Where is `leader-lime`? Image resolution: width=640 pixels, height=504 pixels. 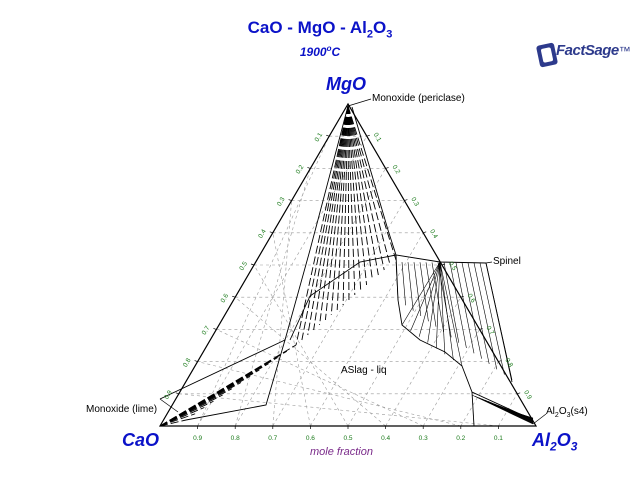 leader-lime is located at coordinates (169, 405).